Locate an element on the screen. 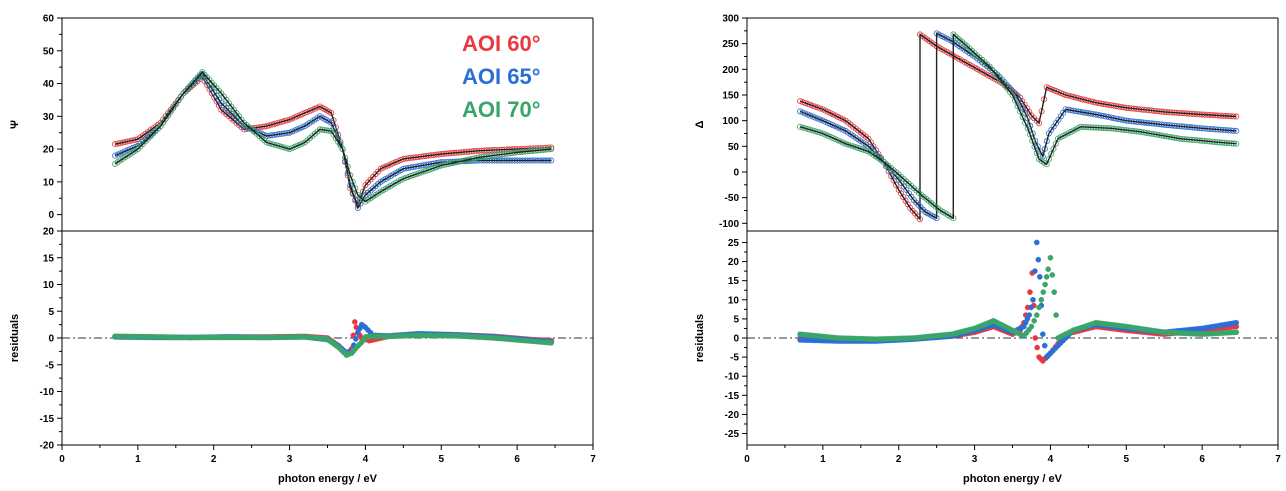 Image resolution: width=1286 pixels, height=491 pixels. y-tick-label: -15 is located at coordinates (732, 396).